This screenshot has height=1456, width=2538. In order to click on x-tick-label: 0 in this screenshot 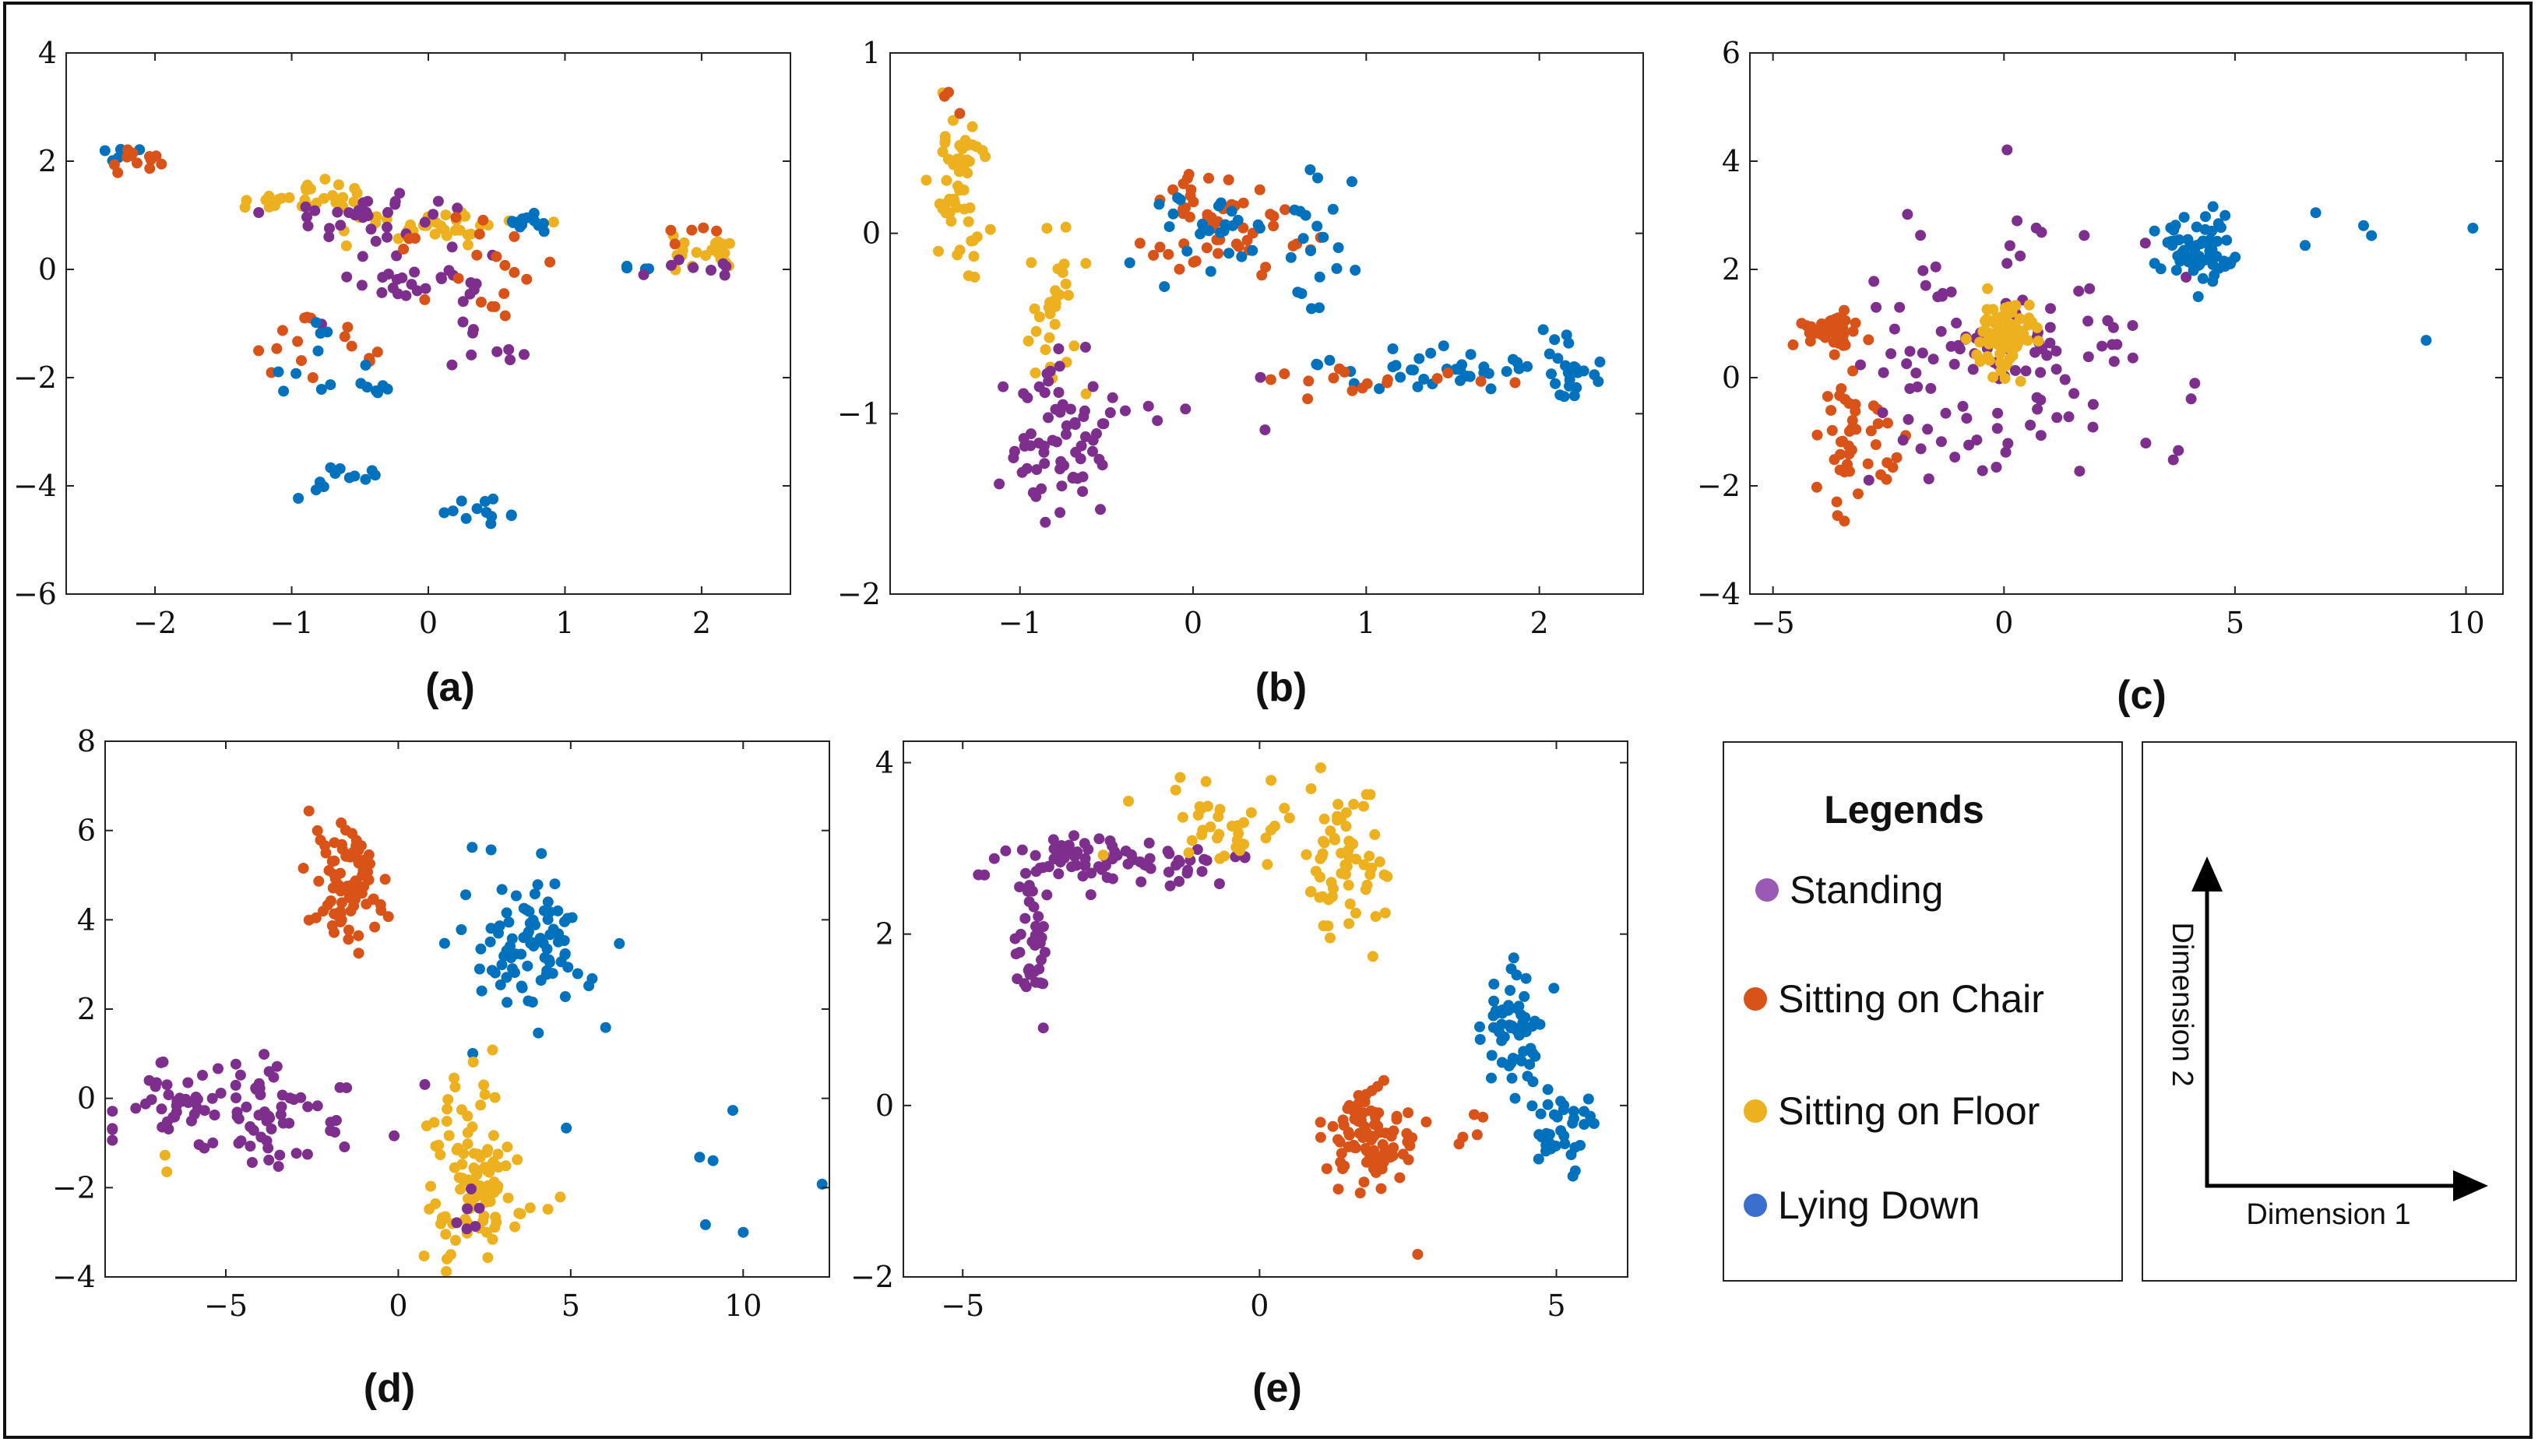, I will do `click(1193, 623)`.